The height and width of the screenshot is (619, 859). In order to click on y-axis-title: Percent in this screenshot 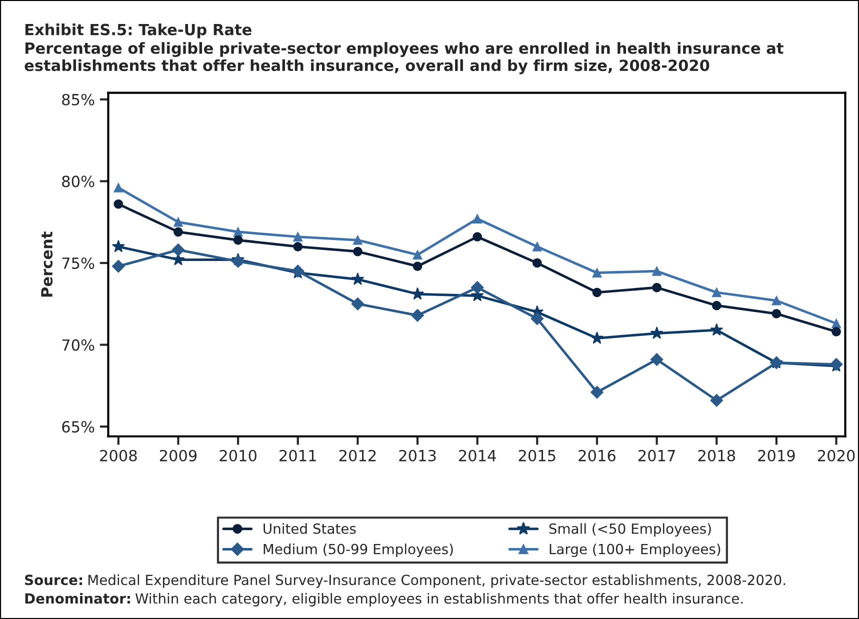, I will do `click(47, 264)`.